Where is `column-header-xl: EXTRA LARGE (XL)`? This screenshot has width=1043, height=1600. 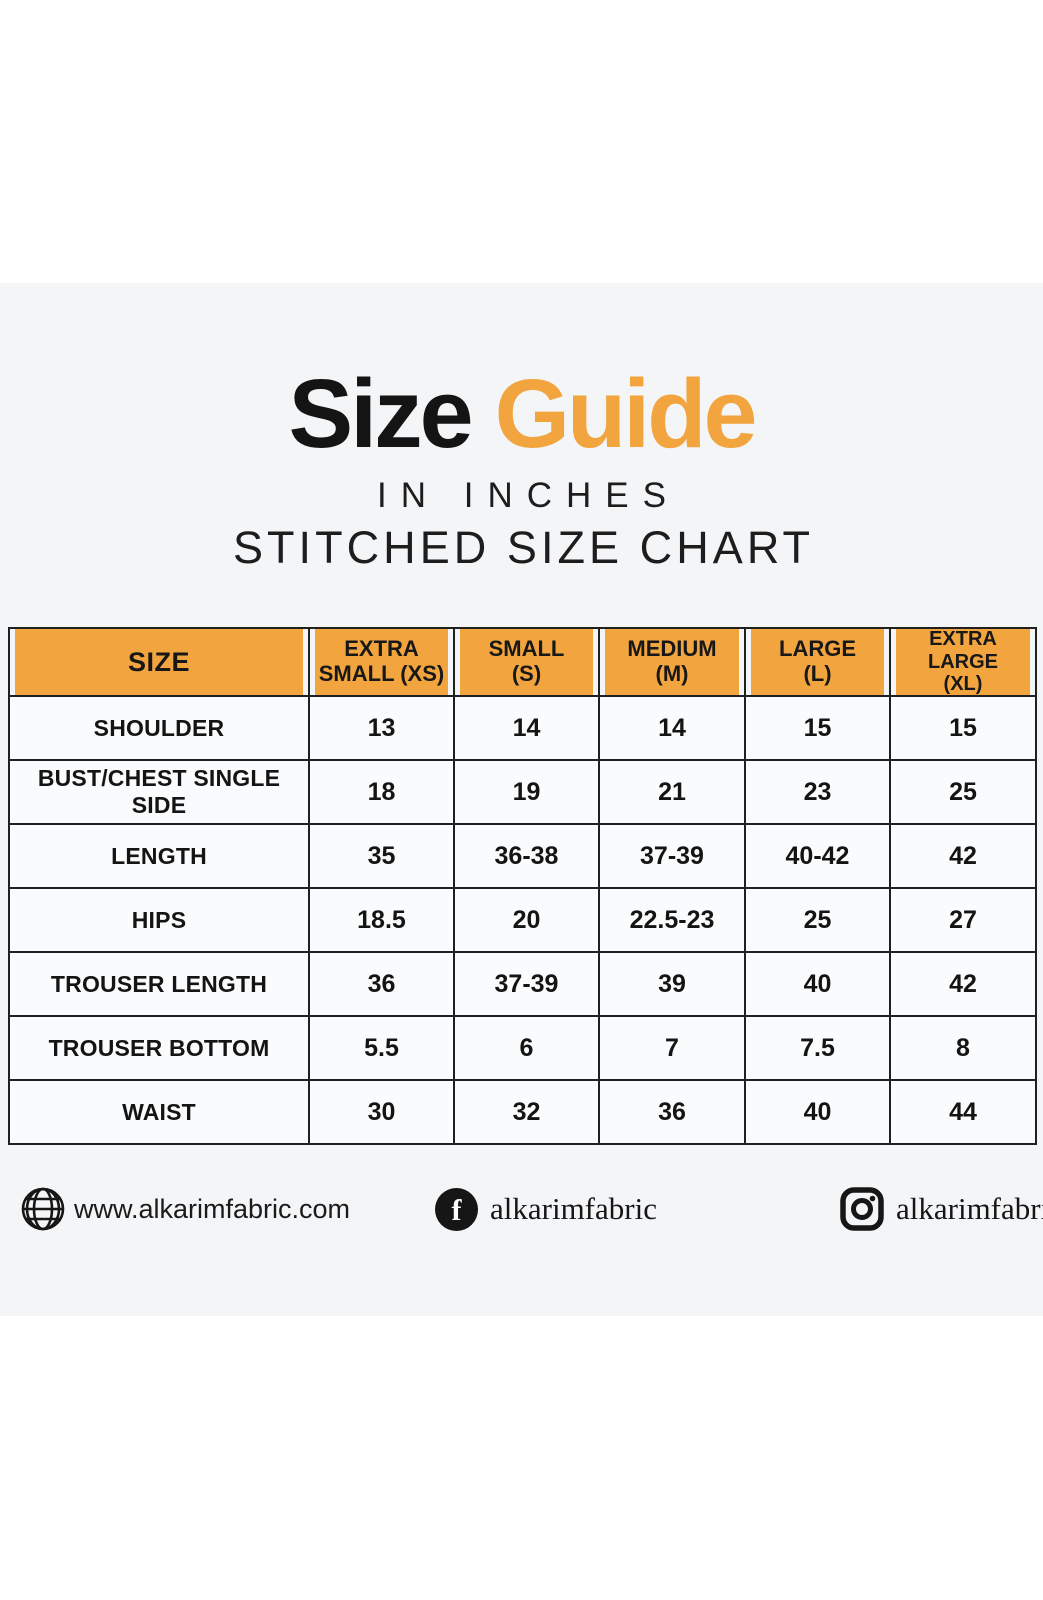 column-header-xl: EXTRA LARGE (XL) is located at coordinates (963, 661).